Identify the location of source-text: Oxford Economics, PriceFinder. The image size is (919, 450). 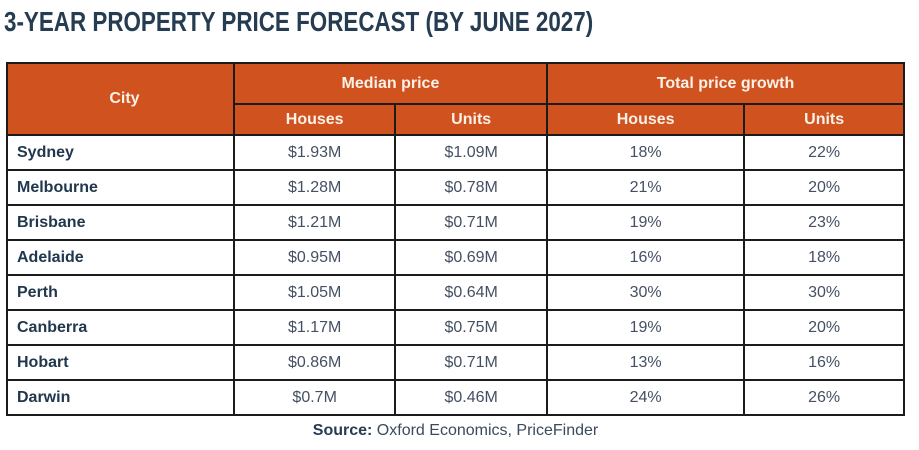
(485, 430).